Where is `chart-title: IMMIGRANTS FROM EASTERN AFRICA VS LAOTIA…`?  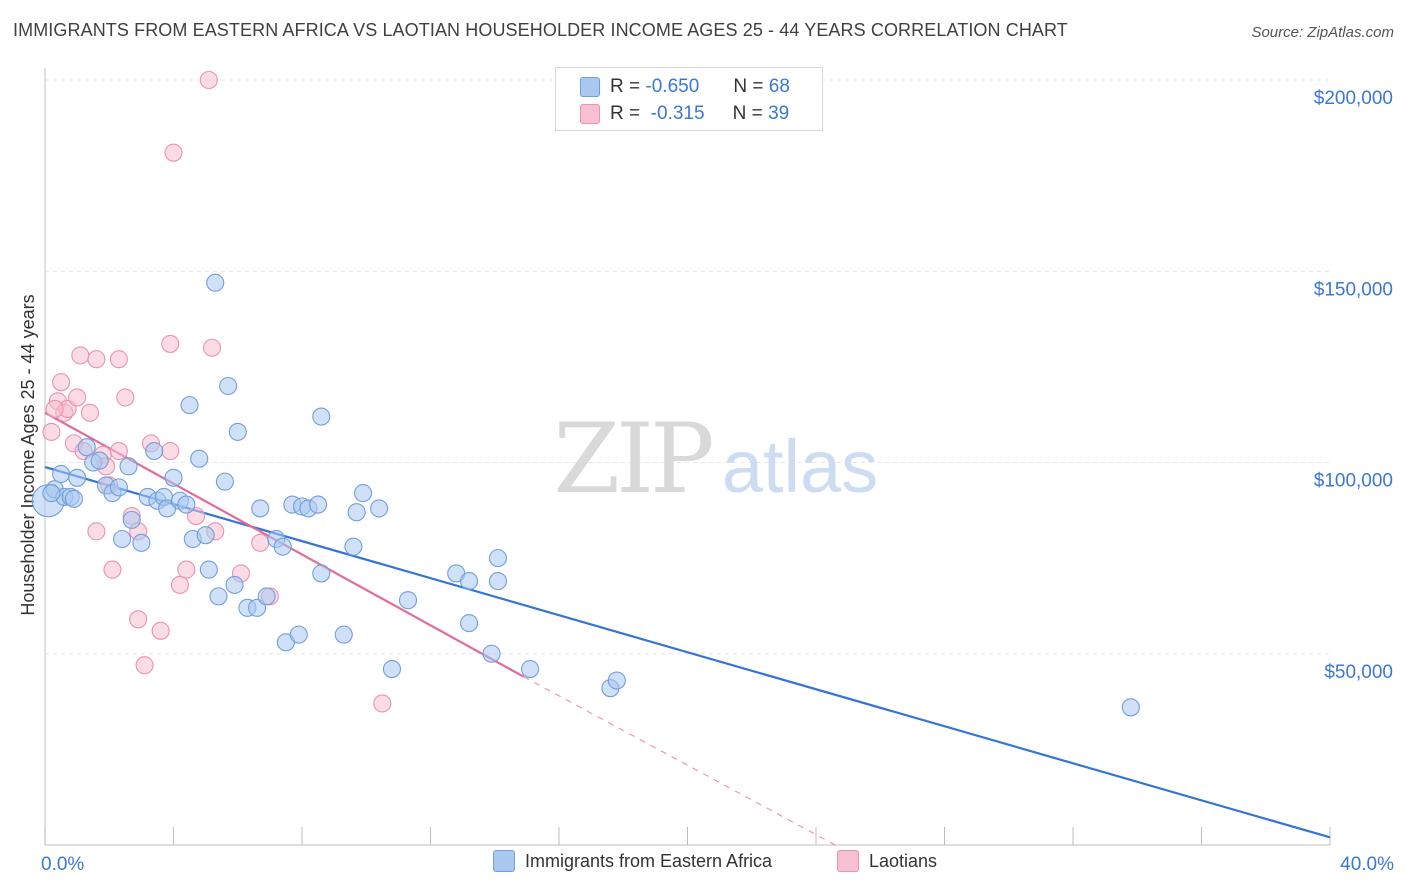
chart-title: IMMIGRANTS FROM EASTERN AFRICA VS LAOTIA… is located at coordinates (540, 30).